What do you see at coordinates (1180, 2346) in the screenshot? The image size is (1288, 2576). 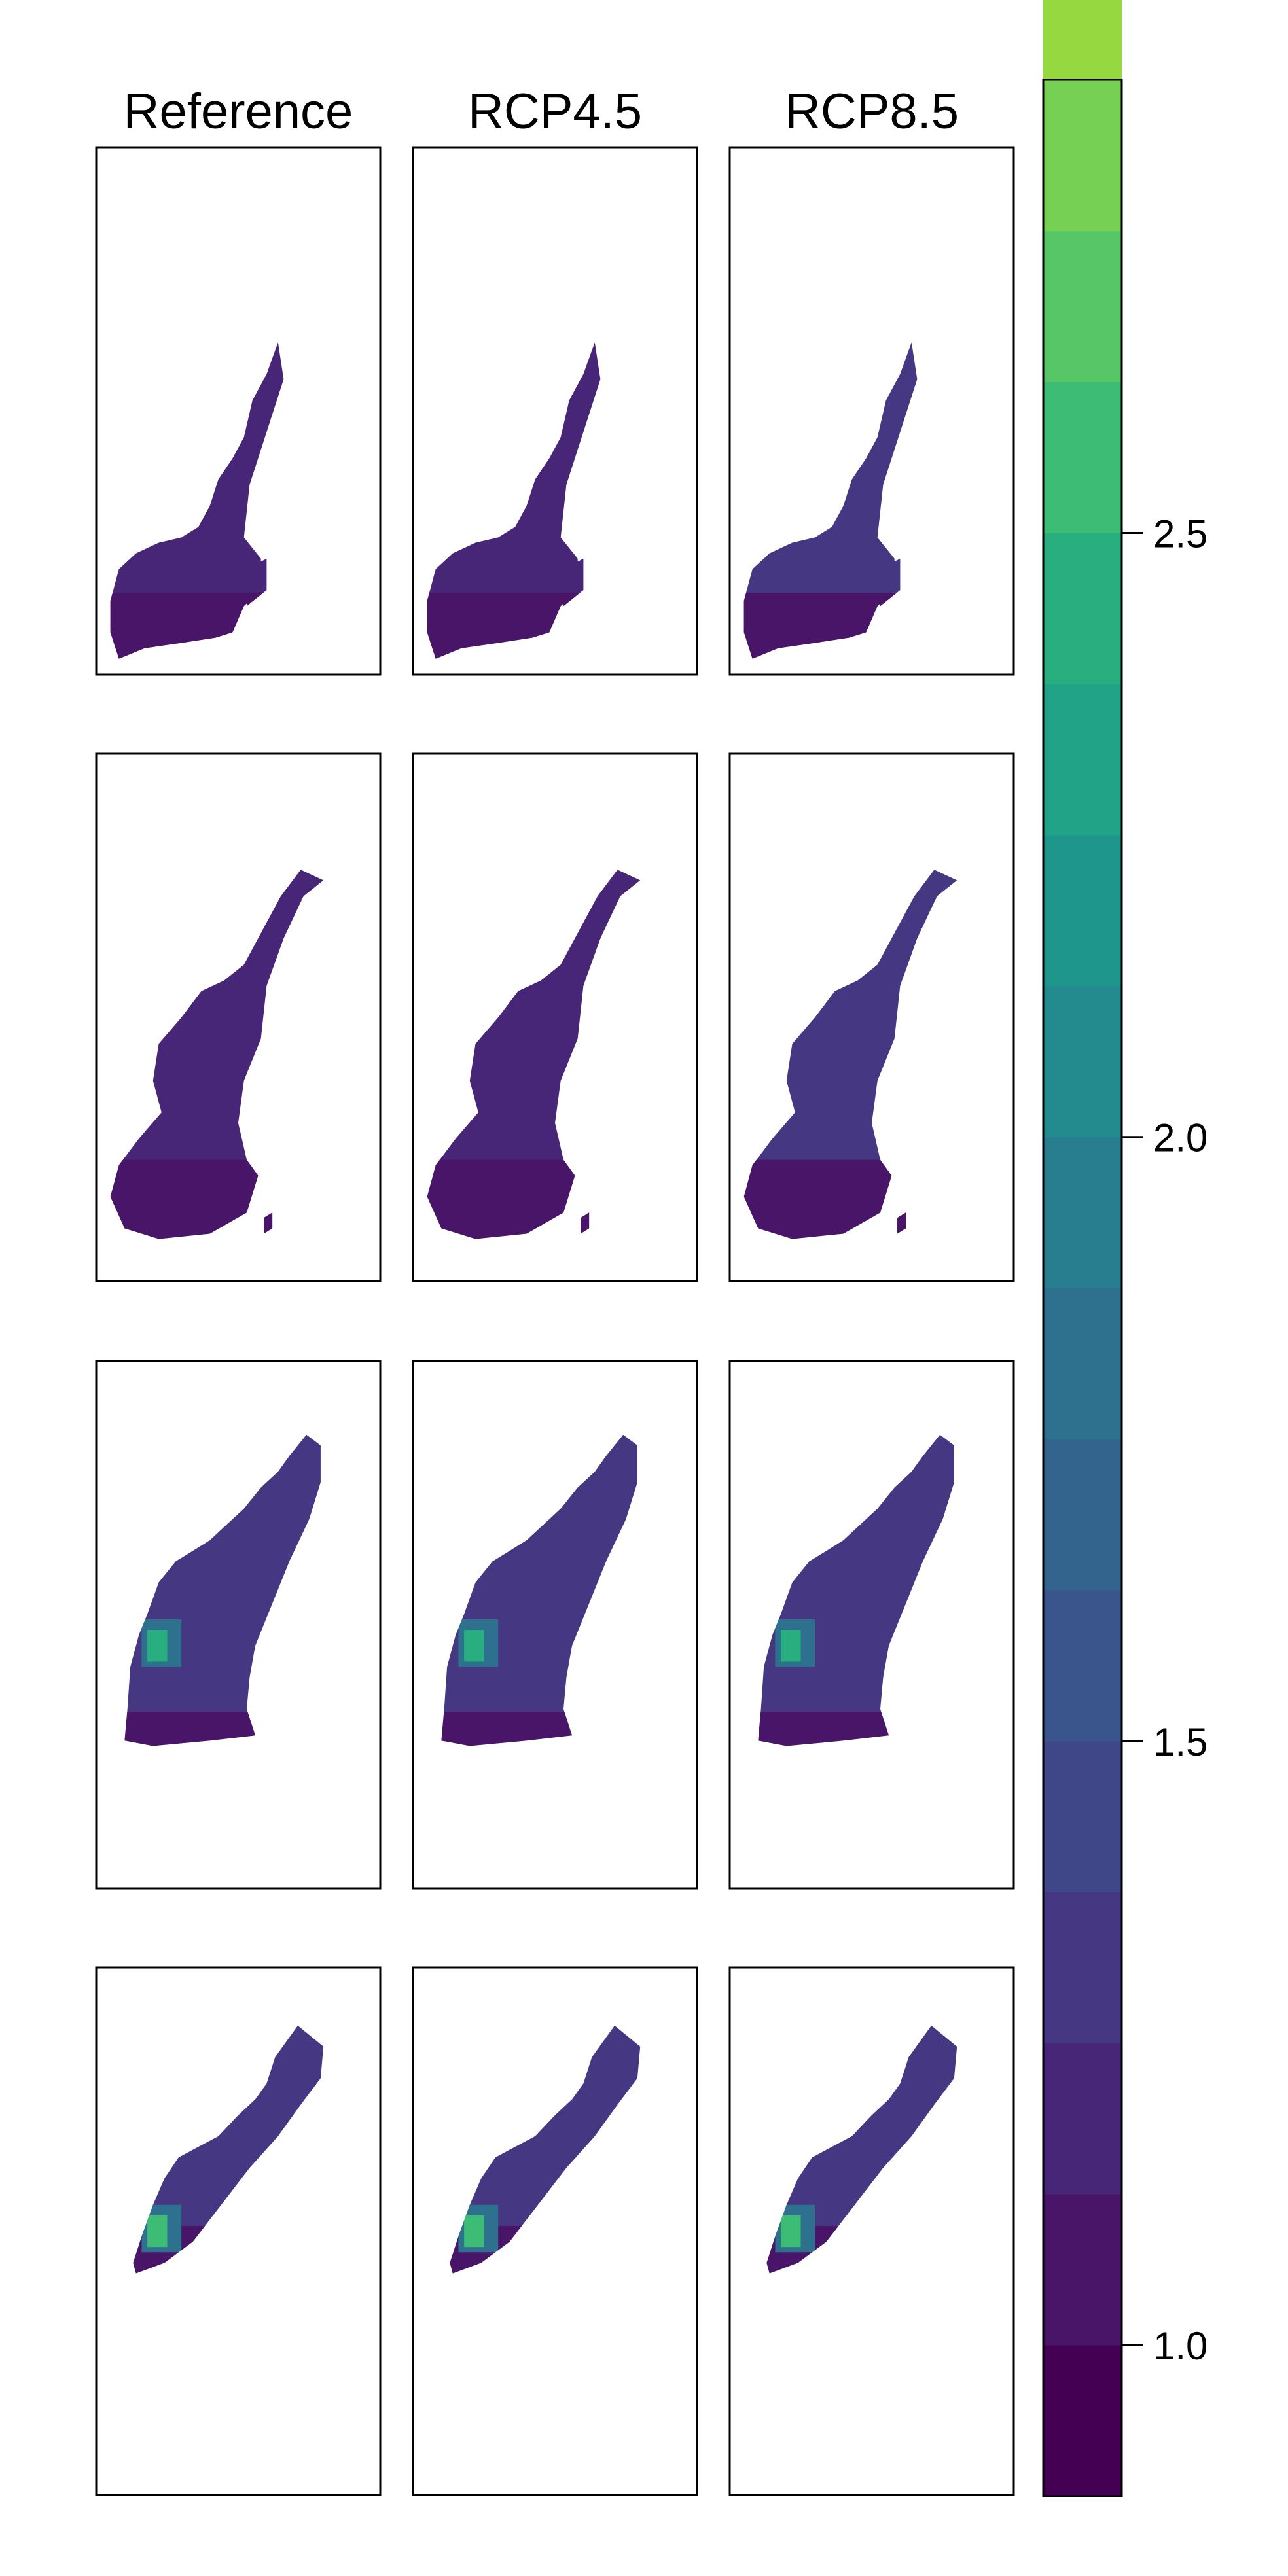 I see `colorbar-tick-label: 1.0` at bounding box center [1180, 2346].